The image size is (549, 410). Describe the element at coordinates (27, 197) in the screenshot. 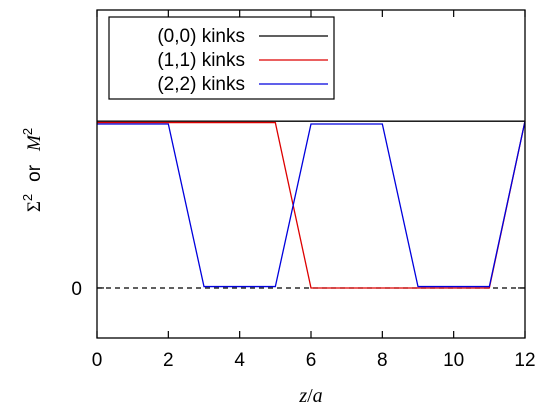

I see `y-label-sup-1: 2` at that location.